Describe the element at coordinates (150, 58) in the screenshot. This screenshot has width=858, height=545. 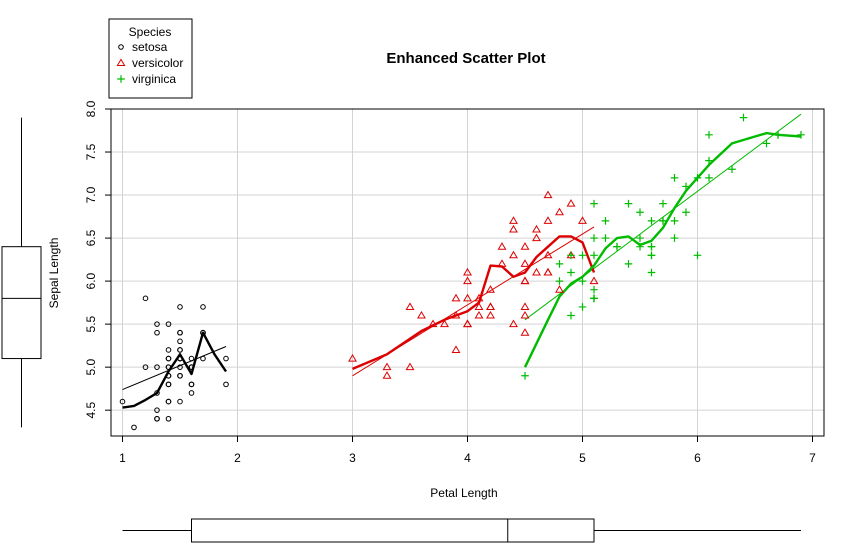
I see `legend-box` at that location.